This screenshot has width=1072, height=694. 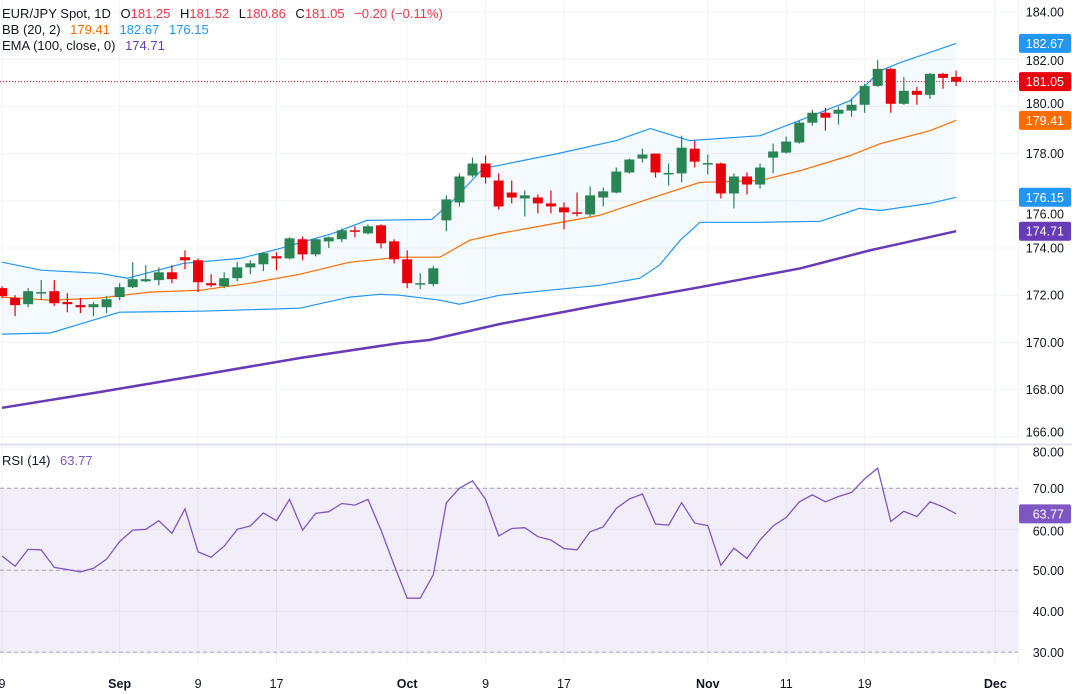 I want to click on bb-lower-value: 176.15, so click(x=188, y=29).